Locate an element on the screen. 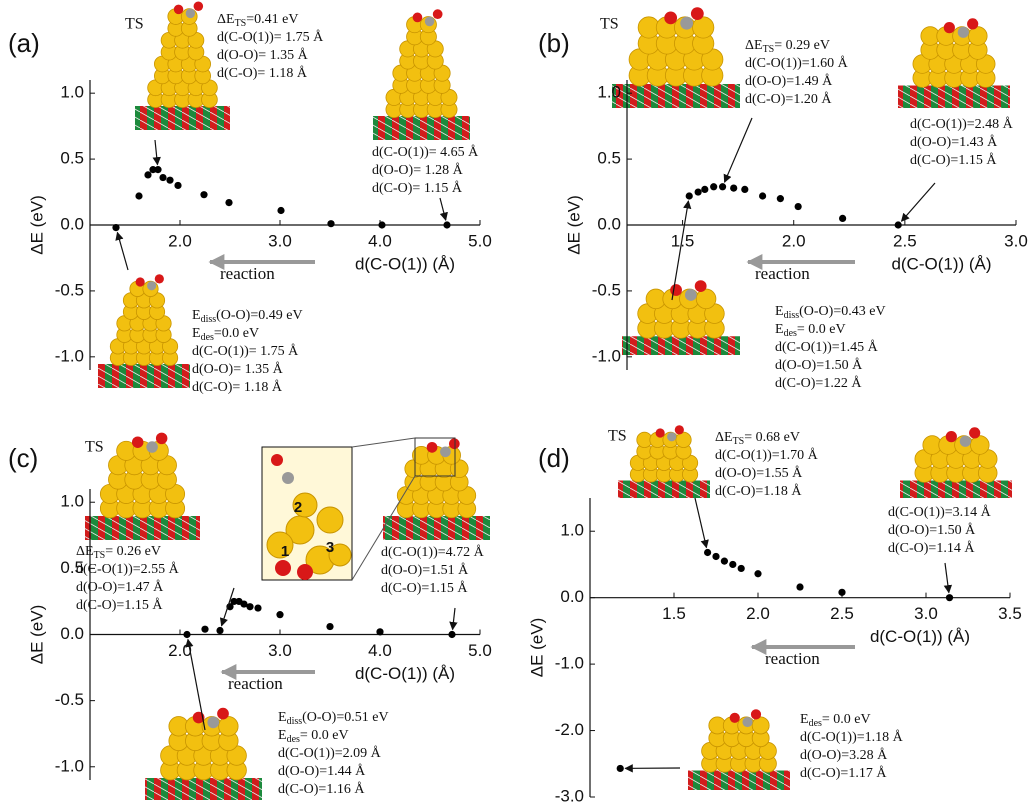 The image size is (1036, 808). inset-label: 1 is located at coordinates (285, 551).